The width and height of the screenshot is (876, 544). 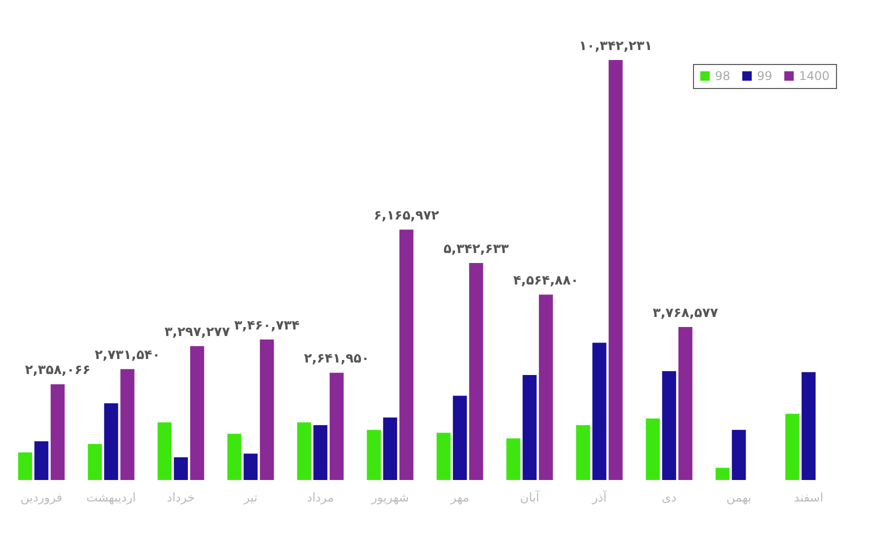 I want to click on legend-label: 1400, so click(x=814, y=76).